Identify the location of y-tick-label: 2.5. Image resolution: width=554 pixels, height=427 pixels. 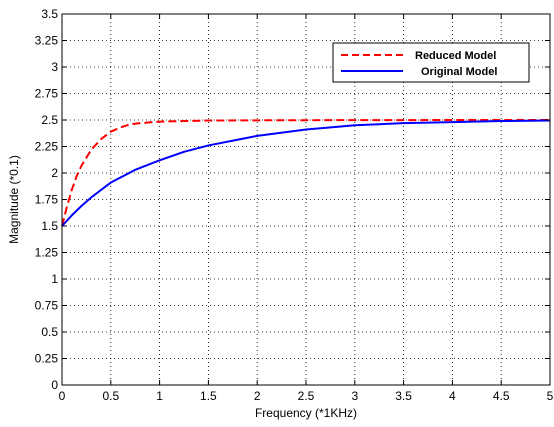
(49, 120).